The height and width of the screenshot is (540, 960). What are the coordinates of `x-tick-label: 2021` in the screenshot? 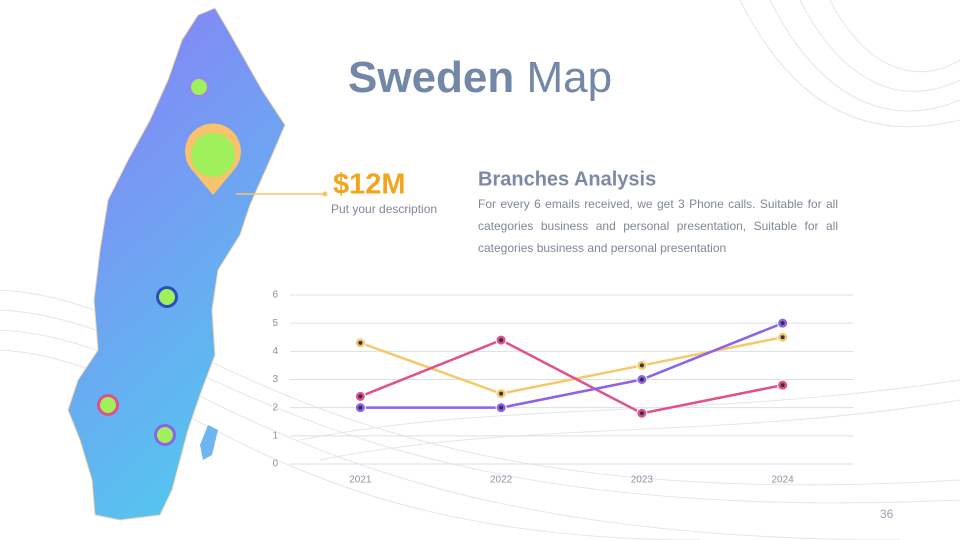 It's located at (360, 480).